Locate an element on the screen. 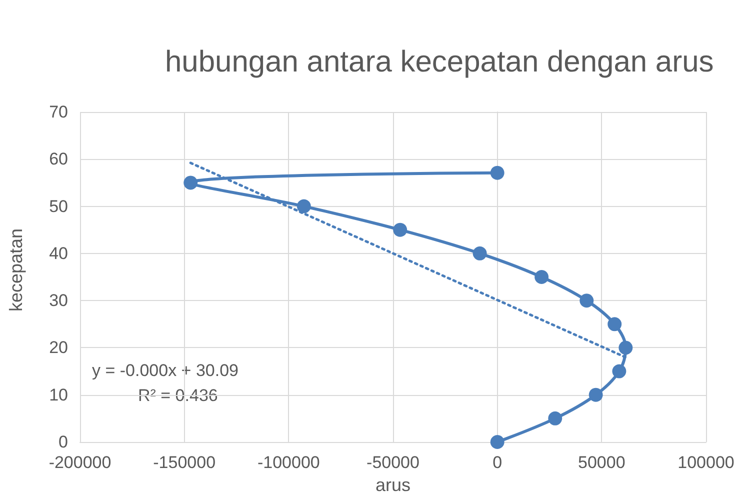 The height and width of the screenshot is (499, 747). y-tick-label: 70 is located at coordinates (58, 112).